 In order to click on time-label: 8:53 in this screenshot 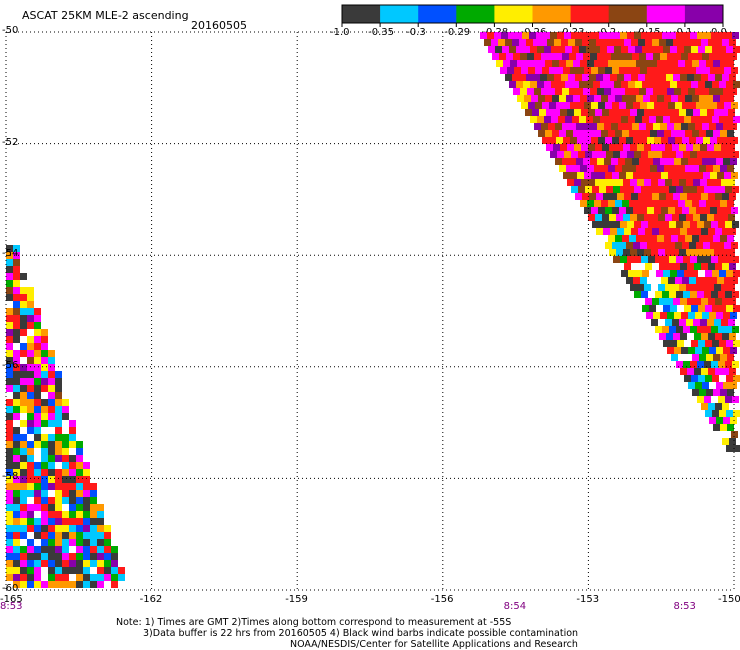, I will do `click(11, 606)`.